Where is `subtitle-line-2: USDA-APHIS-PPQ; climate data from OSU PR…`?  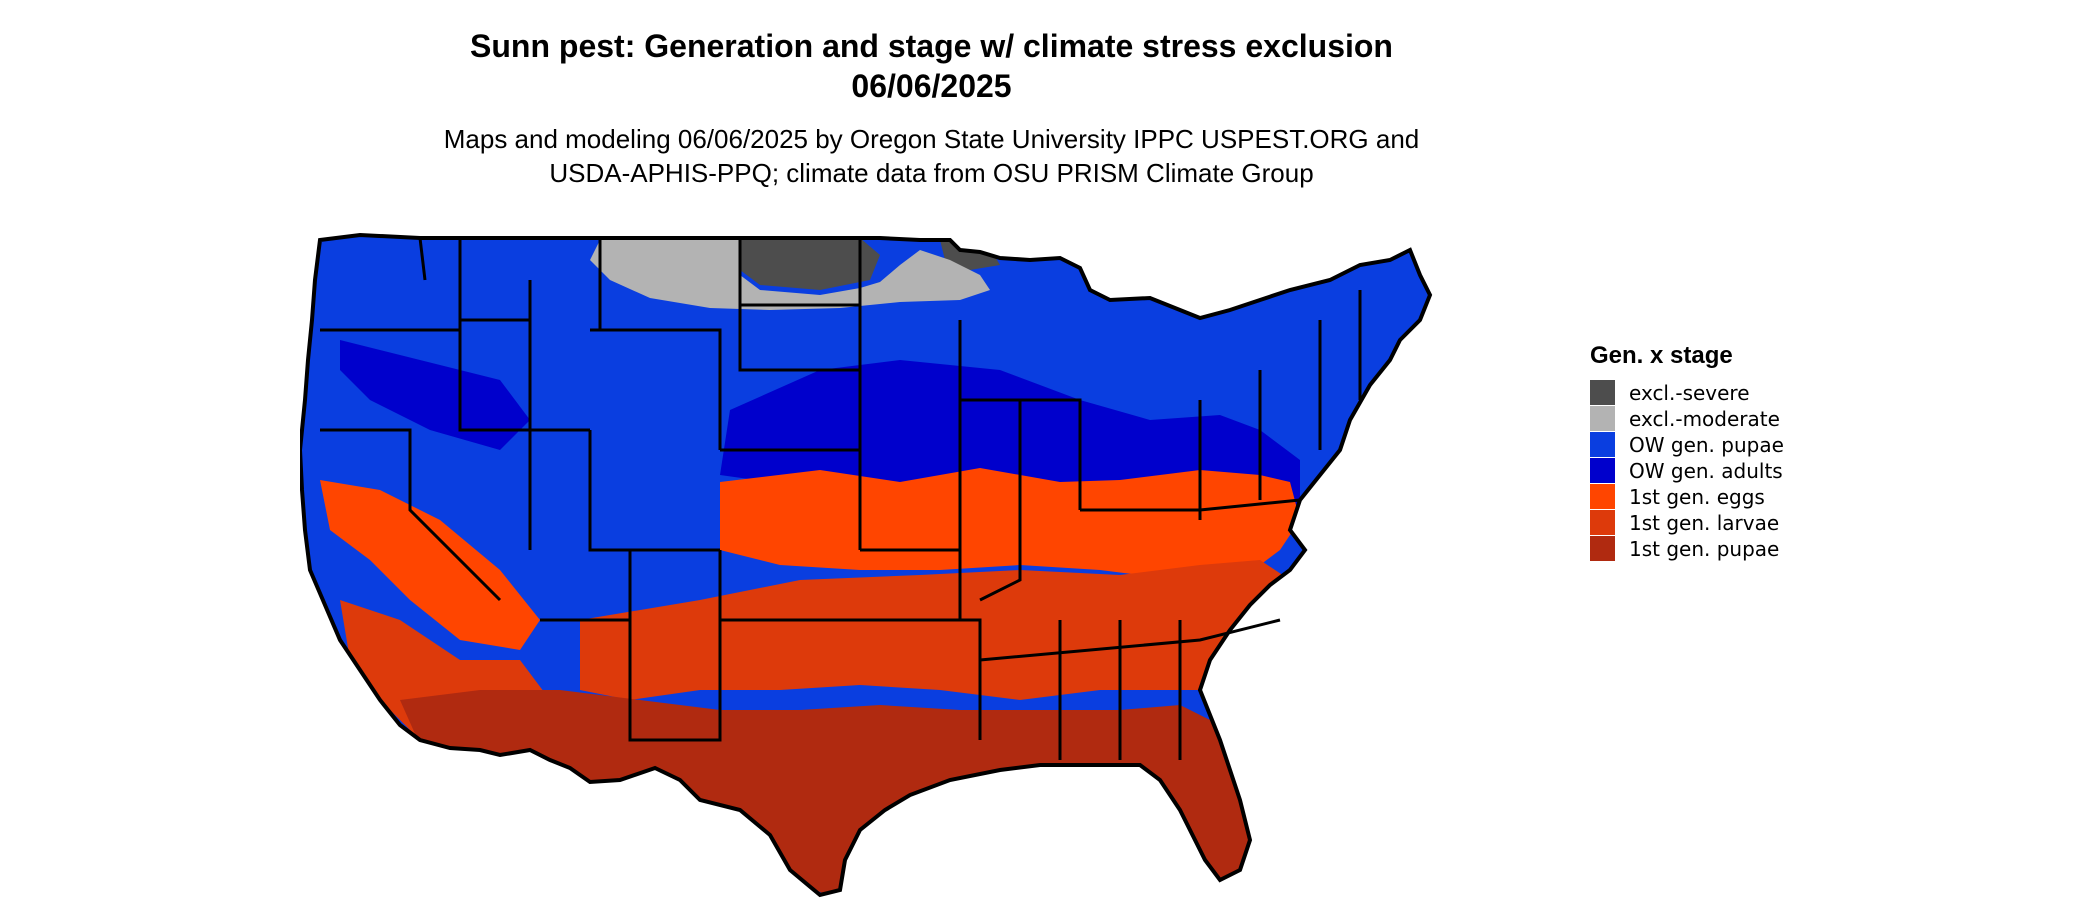
subtitle-line-2: USDA-APHIS-PPQ; climate data from OSU PR… is located at coordinates (931, 173).